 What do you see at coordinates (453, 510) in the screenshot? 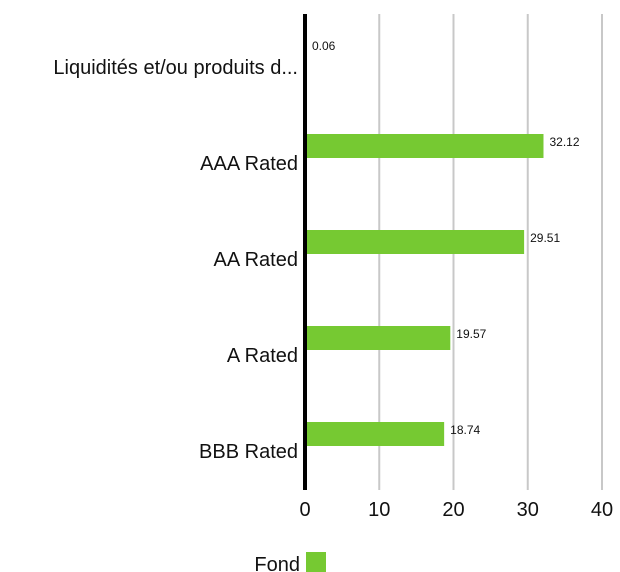
I see `x-tick-label: 20` at bounding box center [453, 510].